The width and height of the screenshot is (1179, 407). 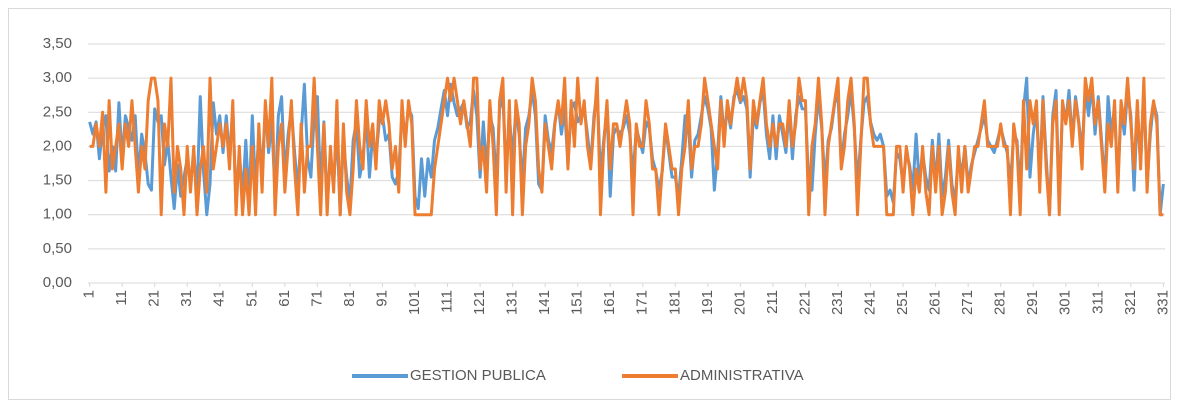 What do you see at coordinates (512, 302) in the screenshot?
I see `x-tick-label: 131` at bounding box center [512, 302].